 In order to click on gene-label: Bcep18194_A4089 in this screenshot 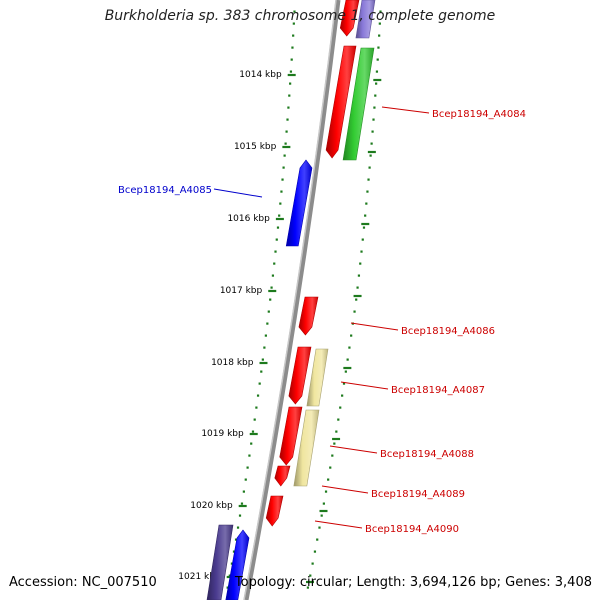, I will do `click(418, 494)`.